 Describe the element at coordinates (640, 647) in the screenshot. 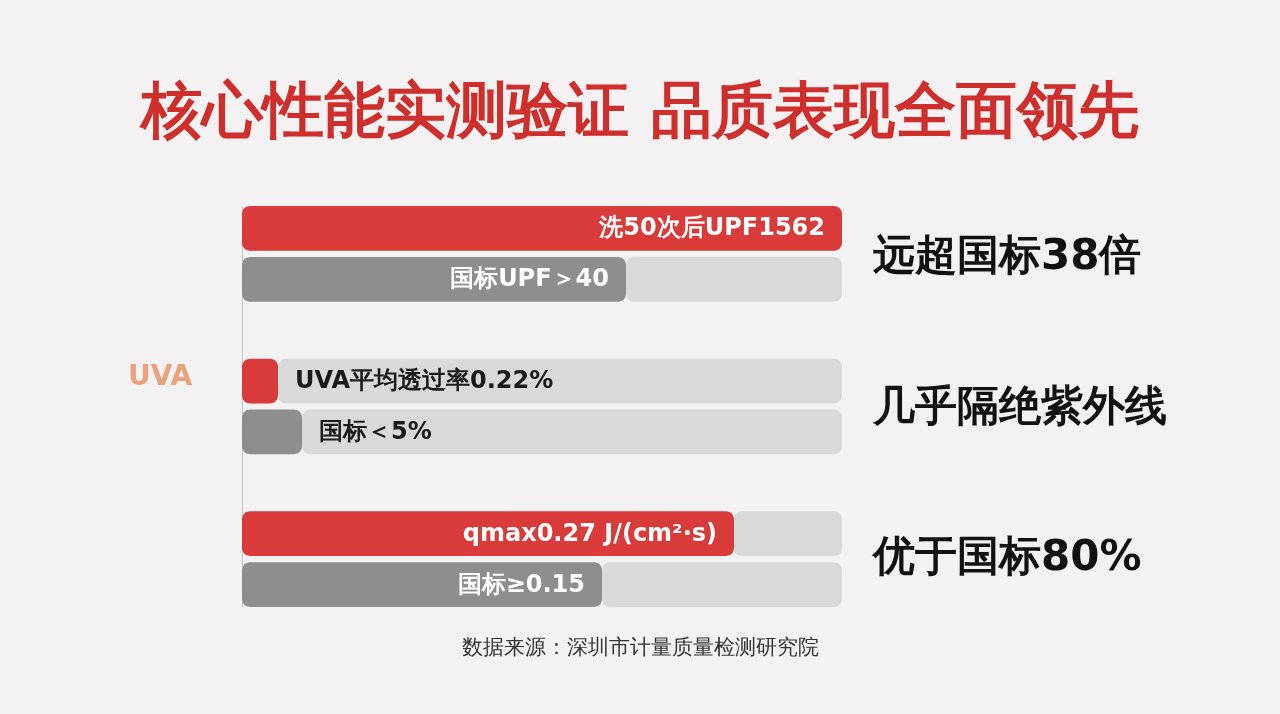

I see `source-note: 数据来源：深圳市计量质量检测研究院` at that location.